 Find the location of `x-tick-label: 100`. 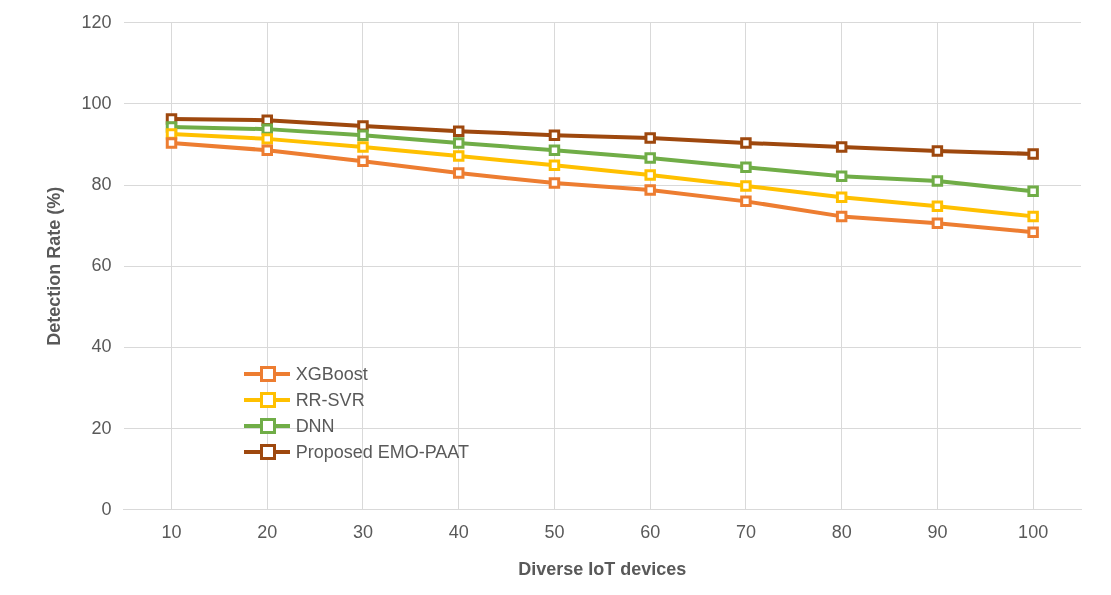

x-tick-label: 100 is located at coordinates (1033, 531).